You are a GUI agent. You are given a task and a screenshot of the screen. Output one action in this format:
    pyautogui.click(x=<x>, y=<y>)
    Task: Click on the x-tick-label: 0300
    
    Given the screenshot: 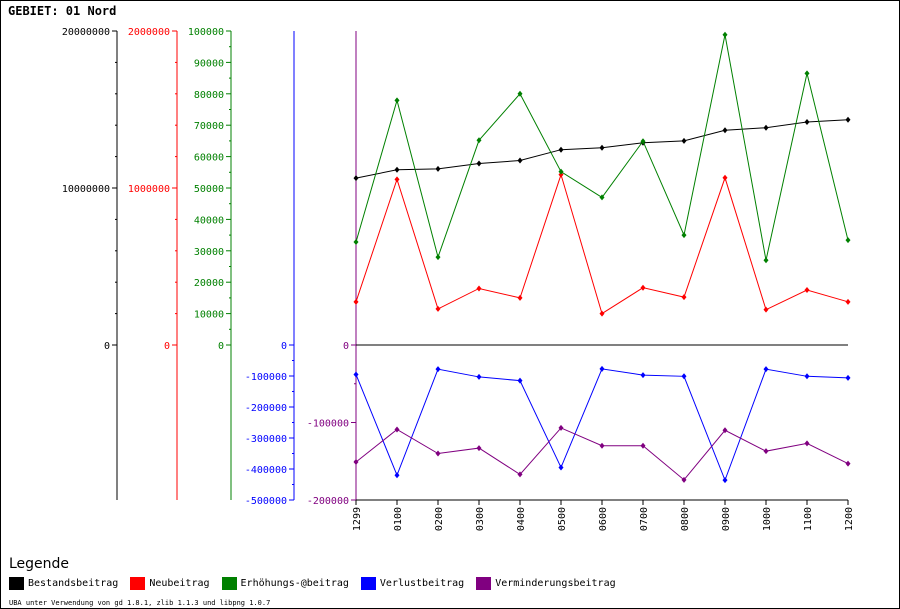 What is the action you would take?
    pyautogui.click(x=480, y=519)
    